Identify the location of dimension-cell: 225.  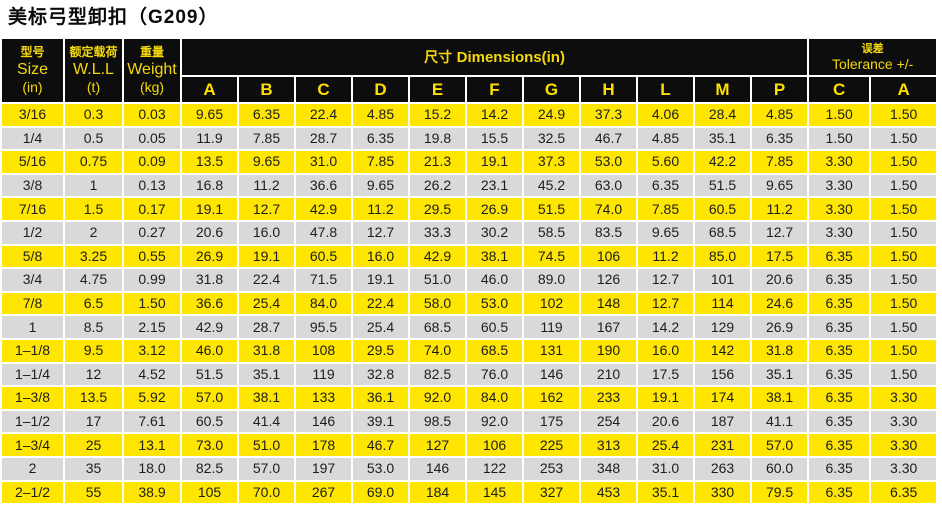
(551, 445).